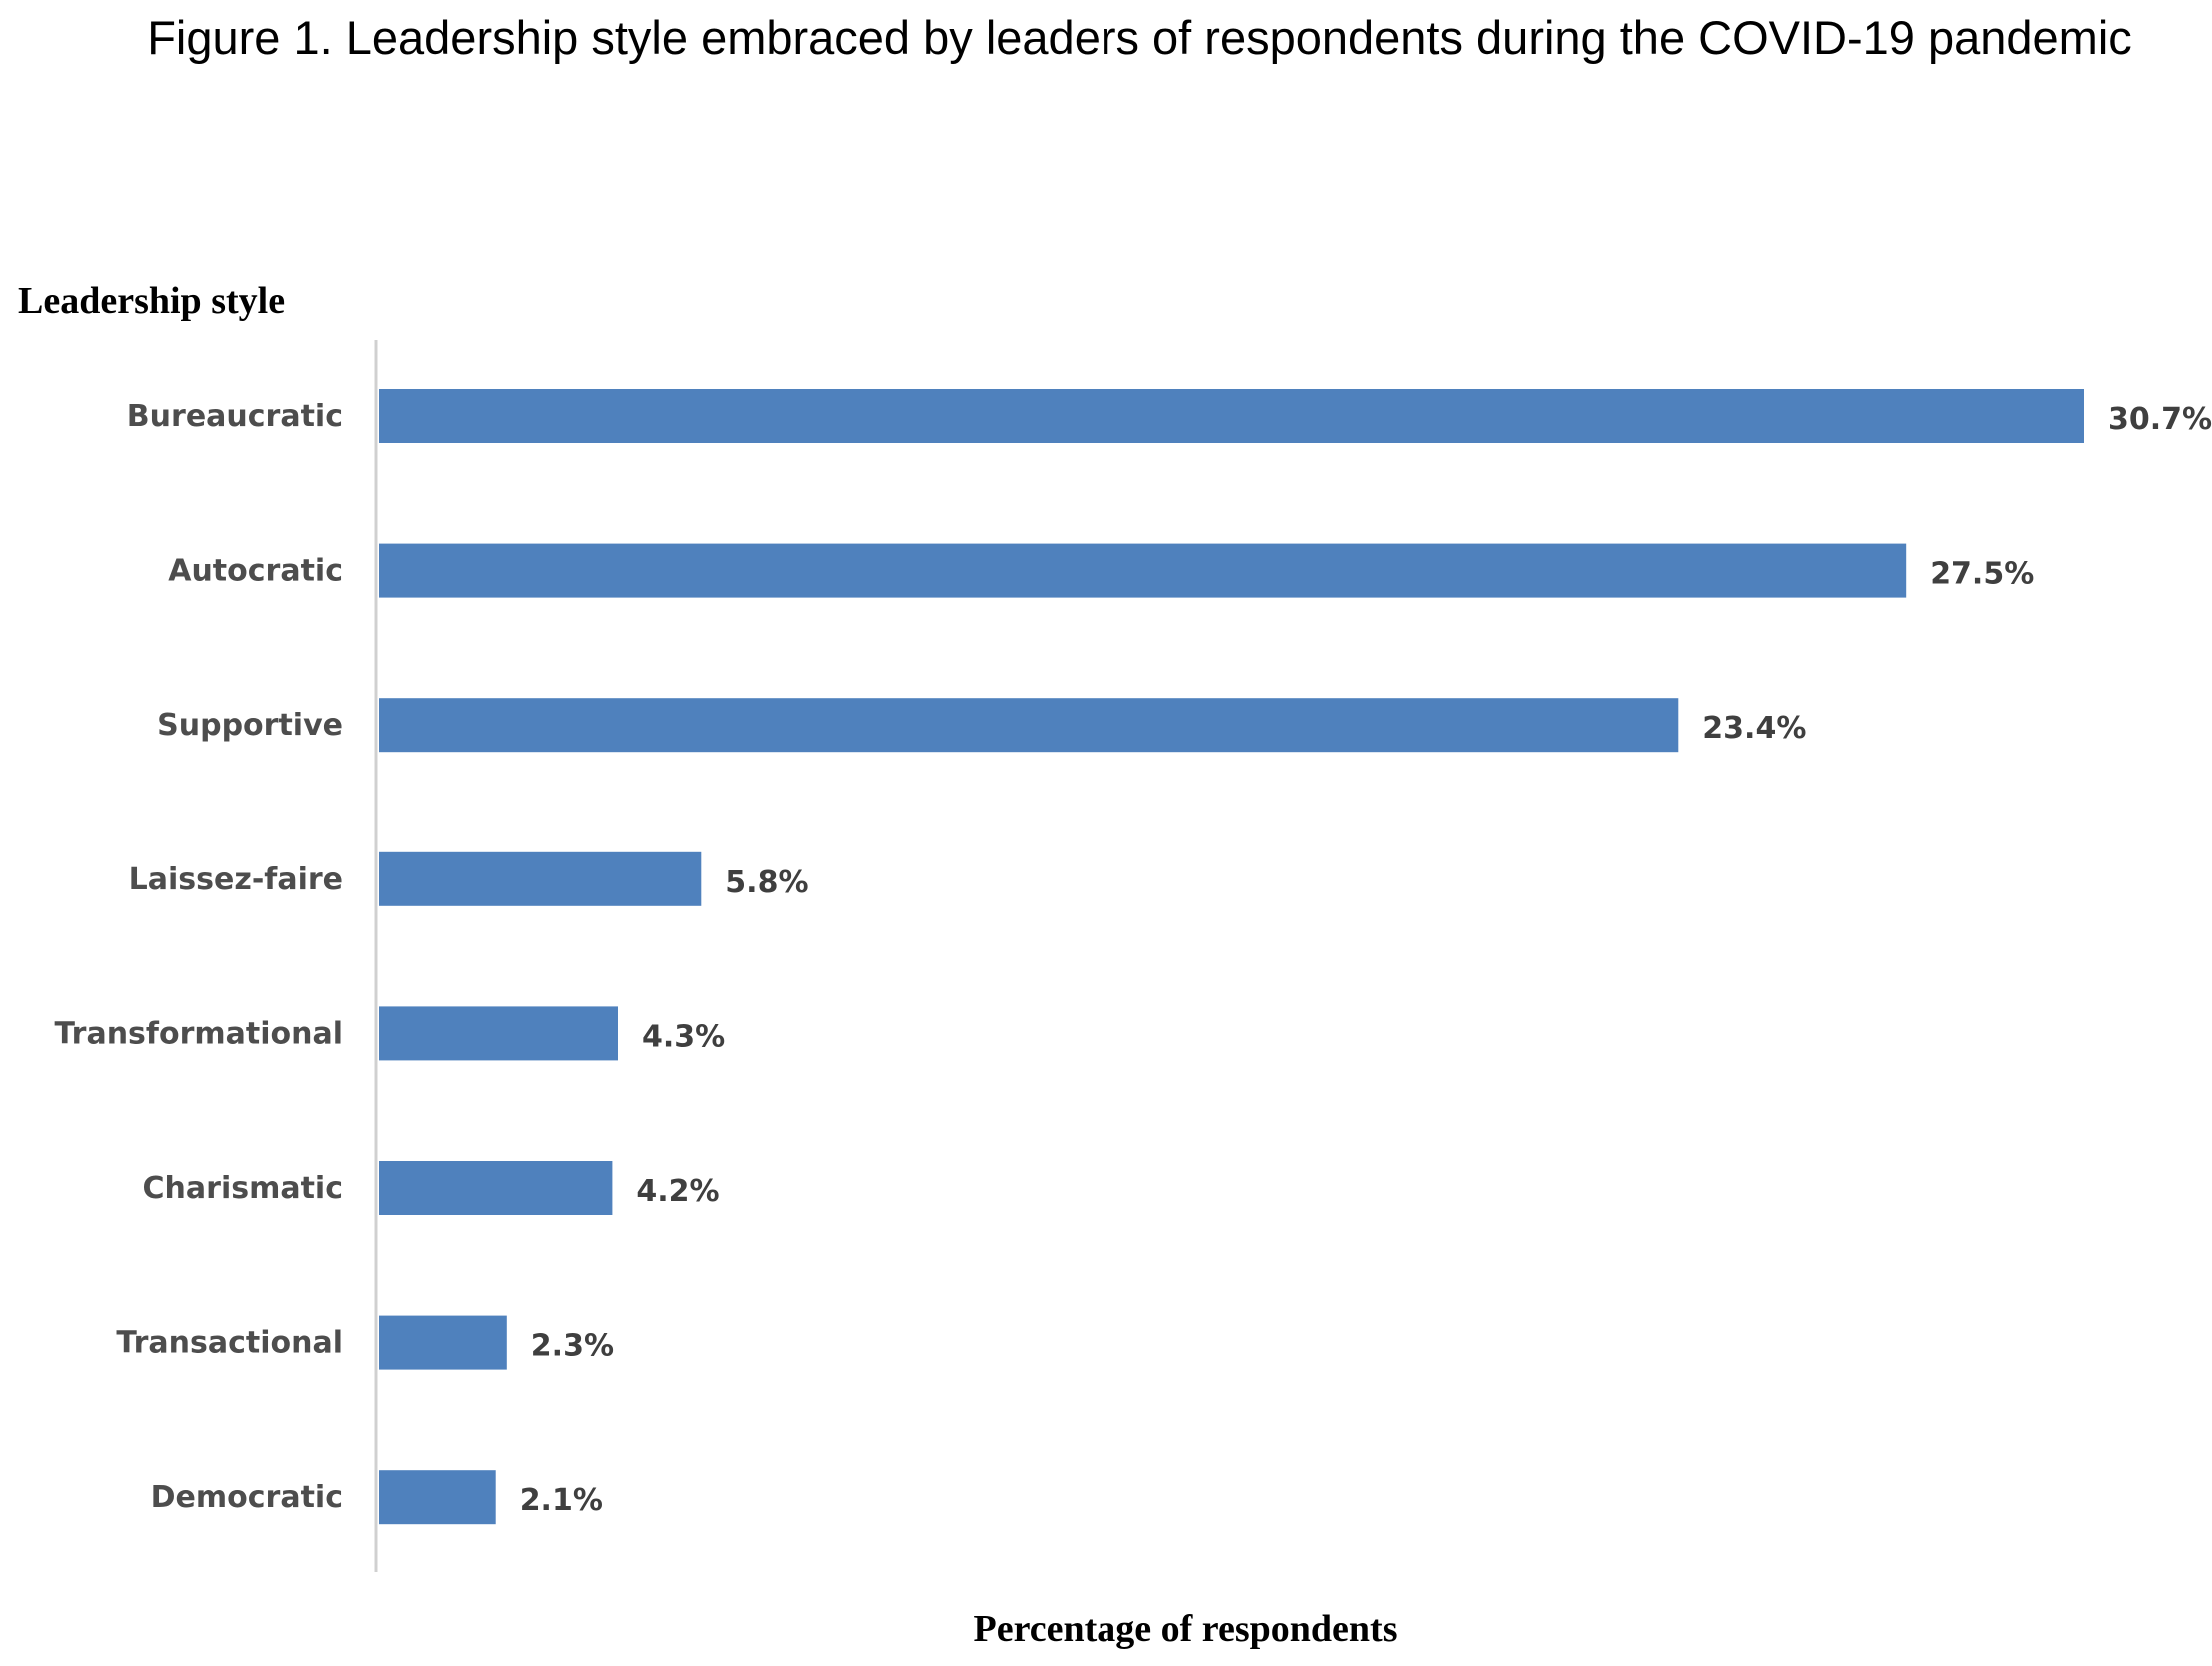  What do you see at coordinates (247, 1497) in the screenshot?
I see `category-label: Democratic` at bounding box center [247, 1497].